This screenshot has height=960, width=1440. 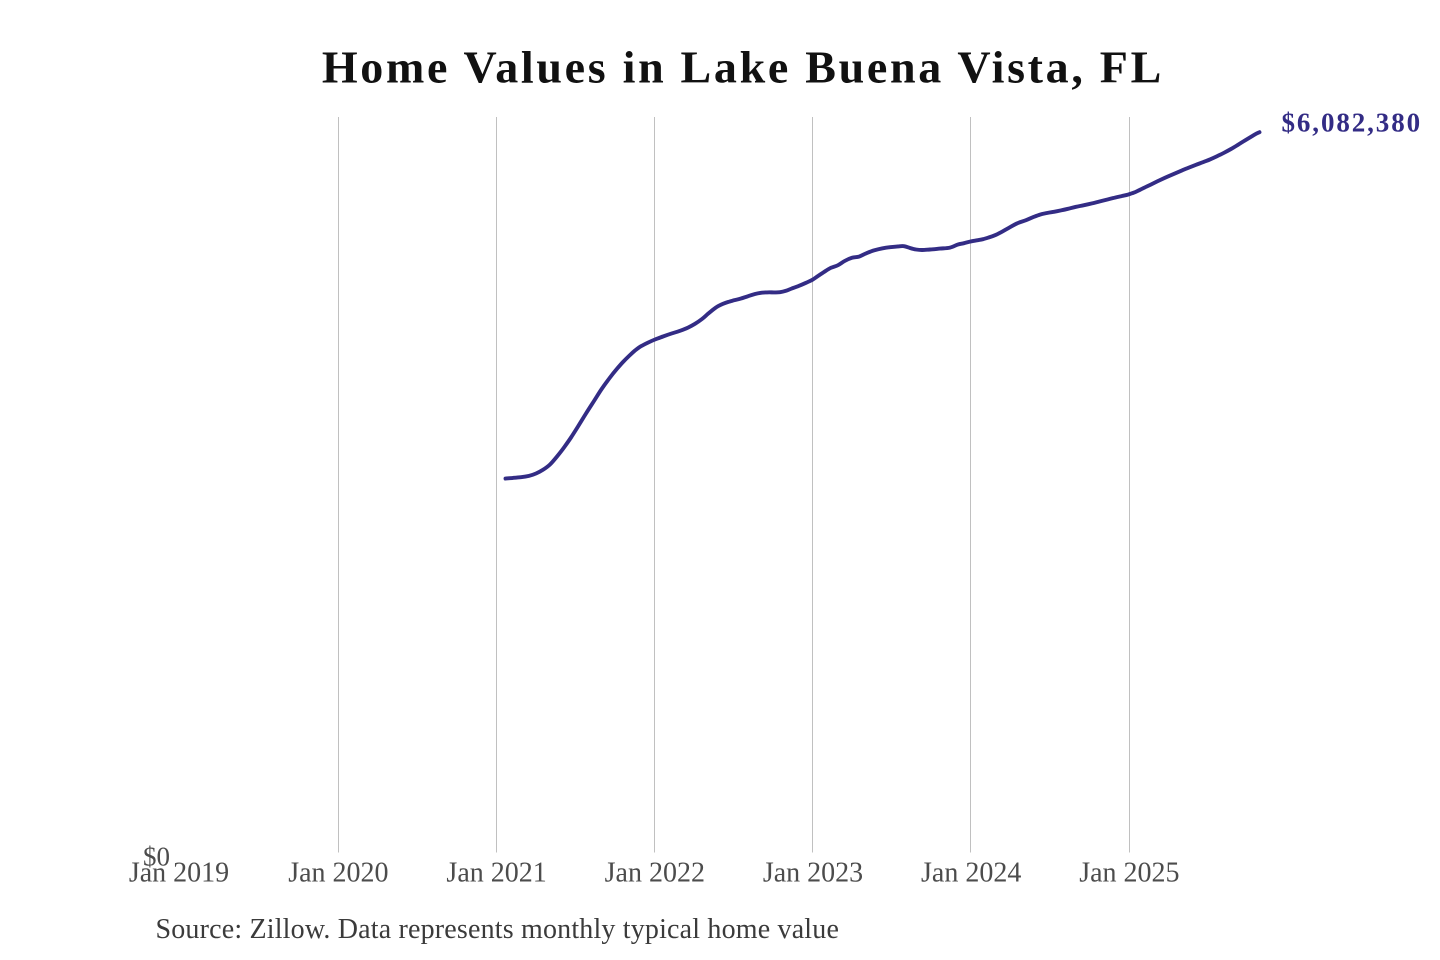 I want to click on svg-text:Home Values in Lake Buena Vist: Home Values in Lake Buena Vista, FL, so click(x=743, y=67).